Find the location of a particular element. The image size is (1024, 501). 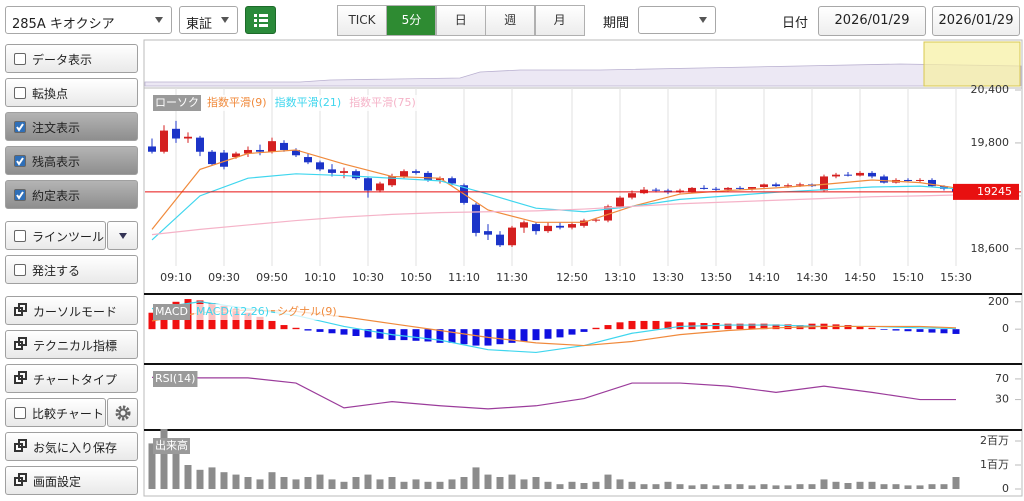

y-tick-label: 20,400 is located at coordinates (990, 89).